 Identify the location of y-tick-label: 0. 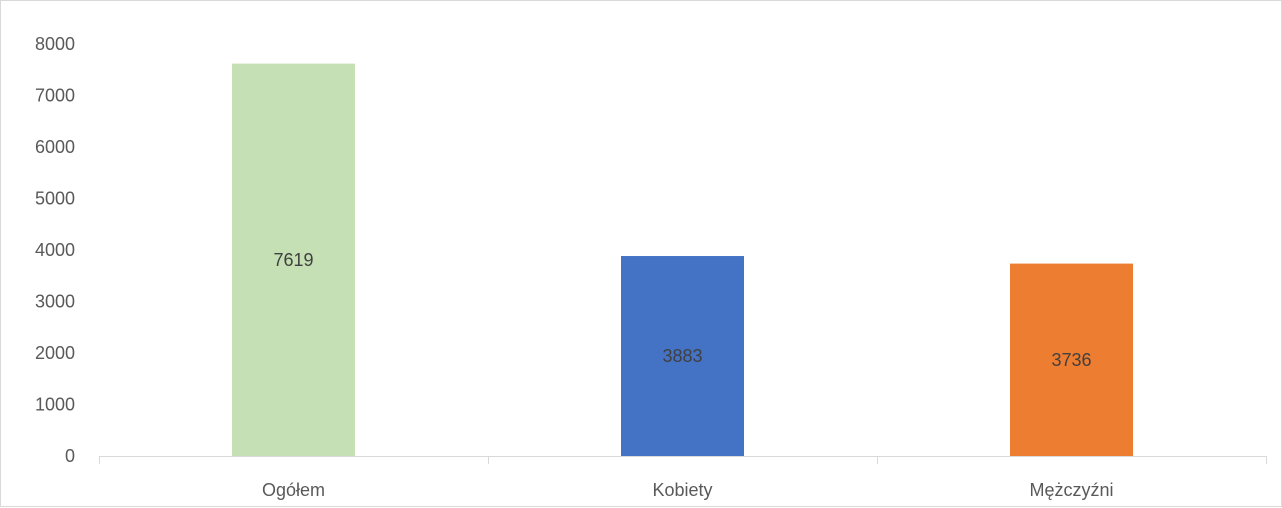
(70, 456).